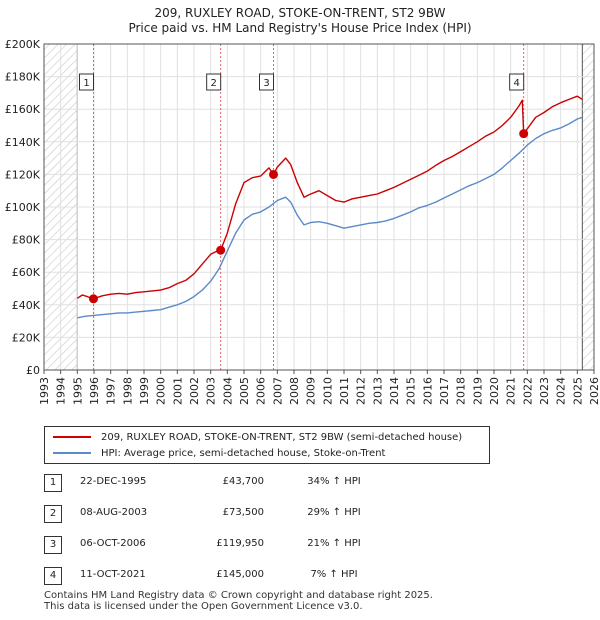 Image resolution: width=600 pixels, height=620 pixels. What do you see at coordinates (511, 391) in the screenshot?
I see `x-tick-label: 2021` at bounding box center [511, 391].